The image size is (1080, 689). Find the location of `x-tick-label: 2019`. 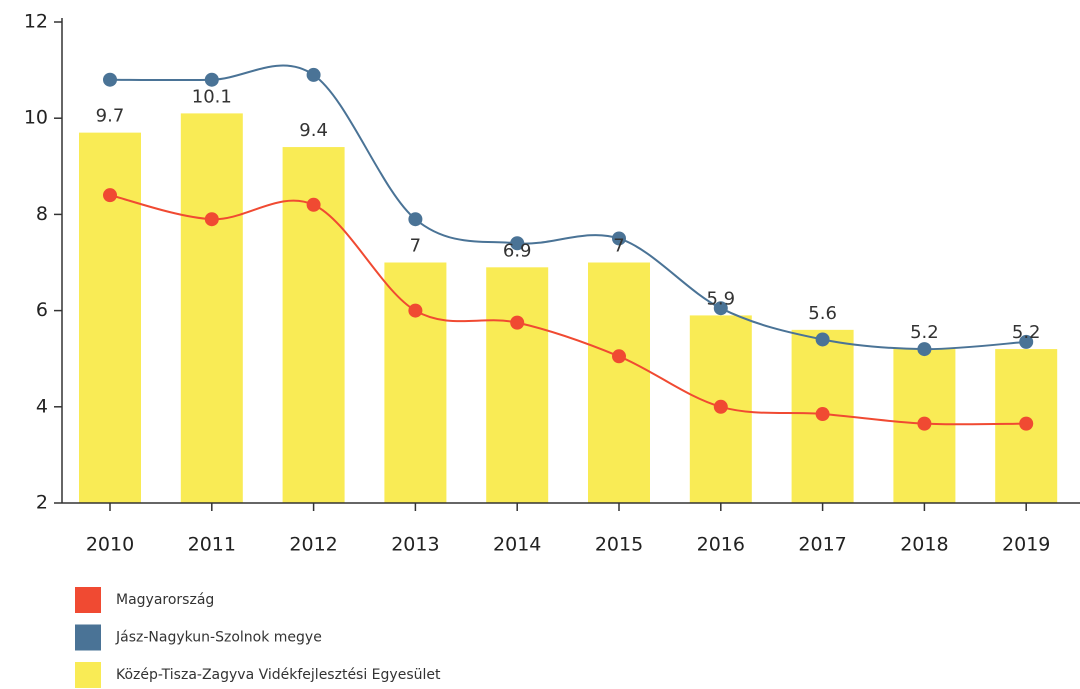

x-tick-label: 2019 is located at coordinates (1026, 545).